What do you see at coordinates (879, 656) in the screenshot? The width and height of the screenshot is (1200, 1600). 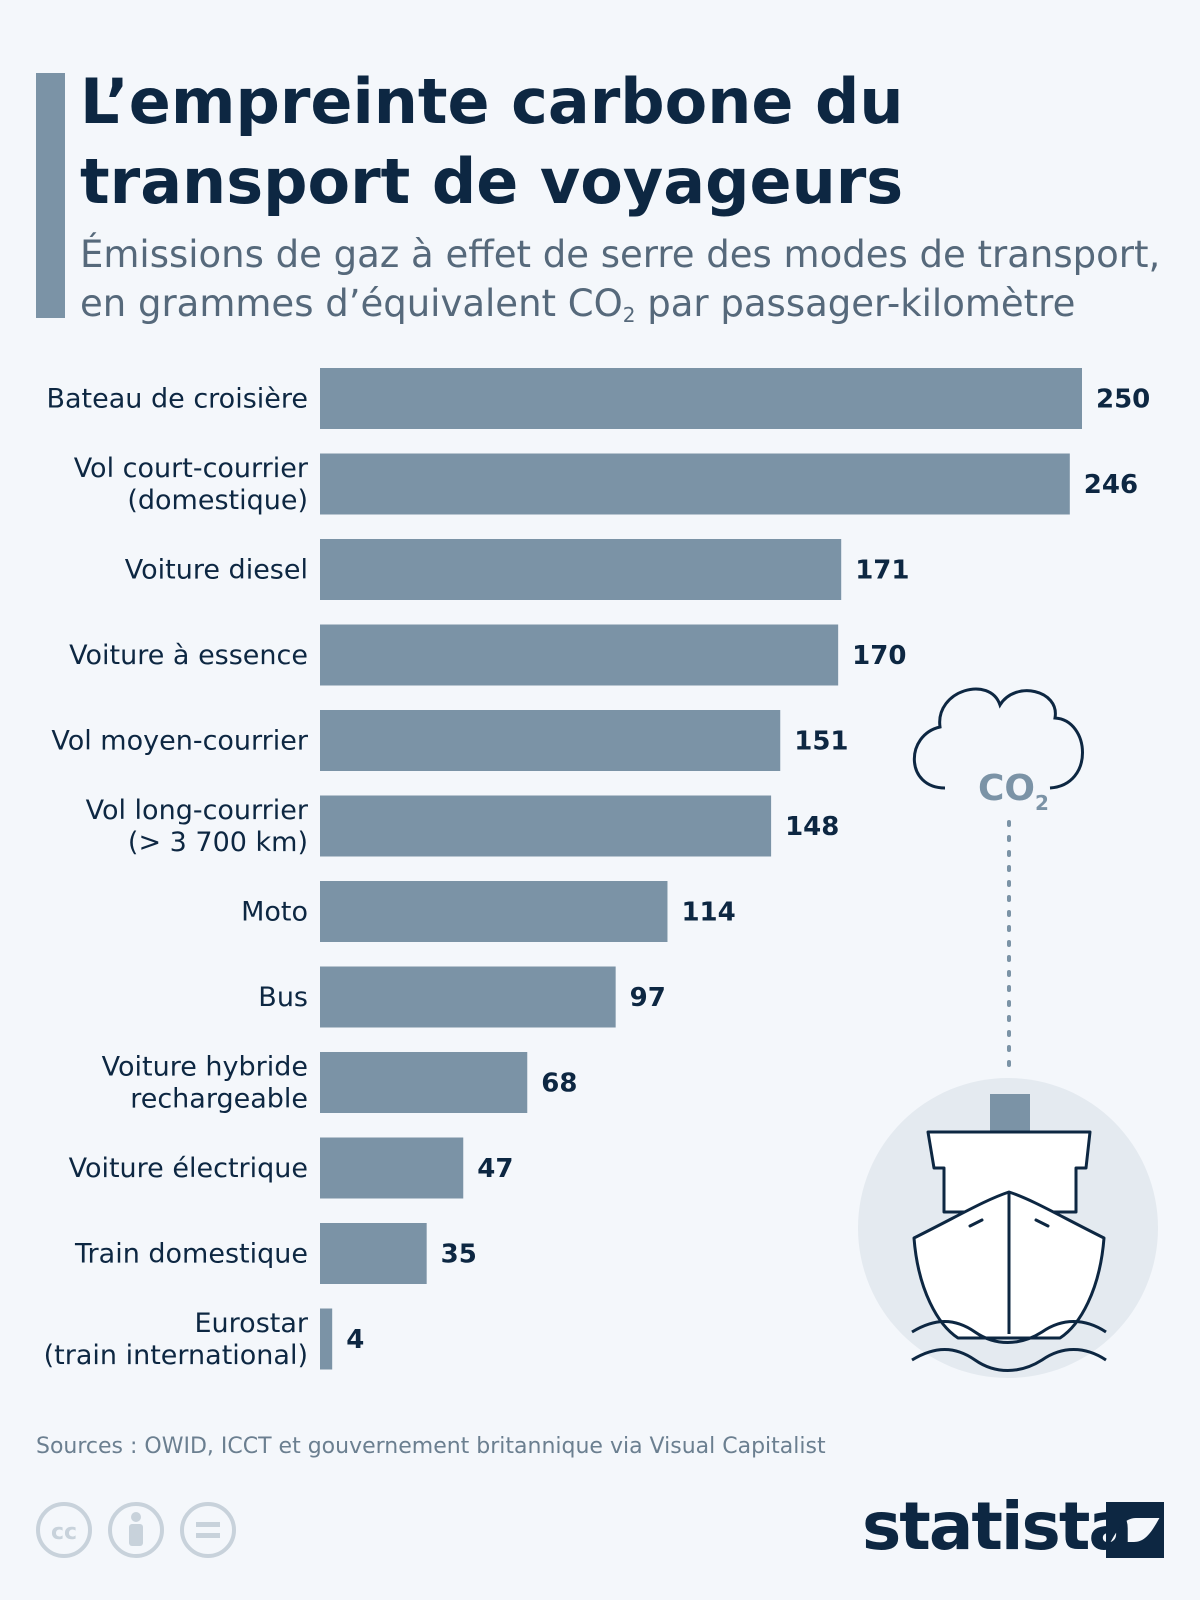 I see `value-label-3: 170` at bounding box center [879, 656].